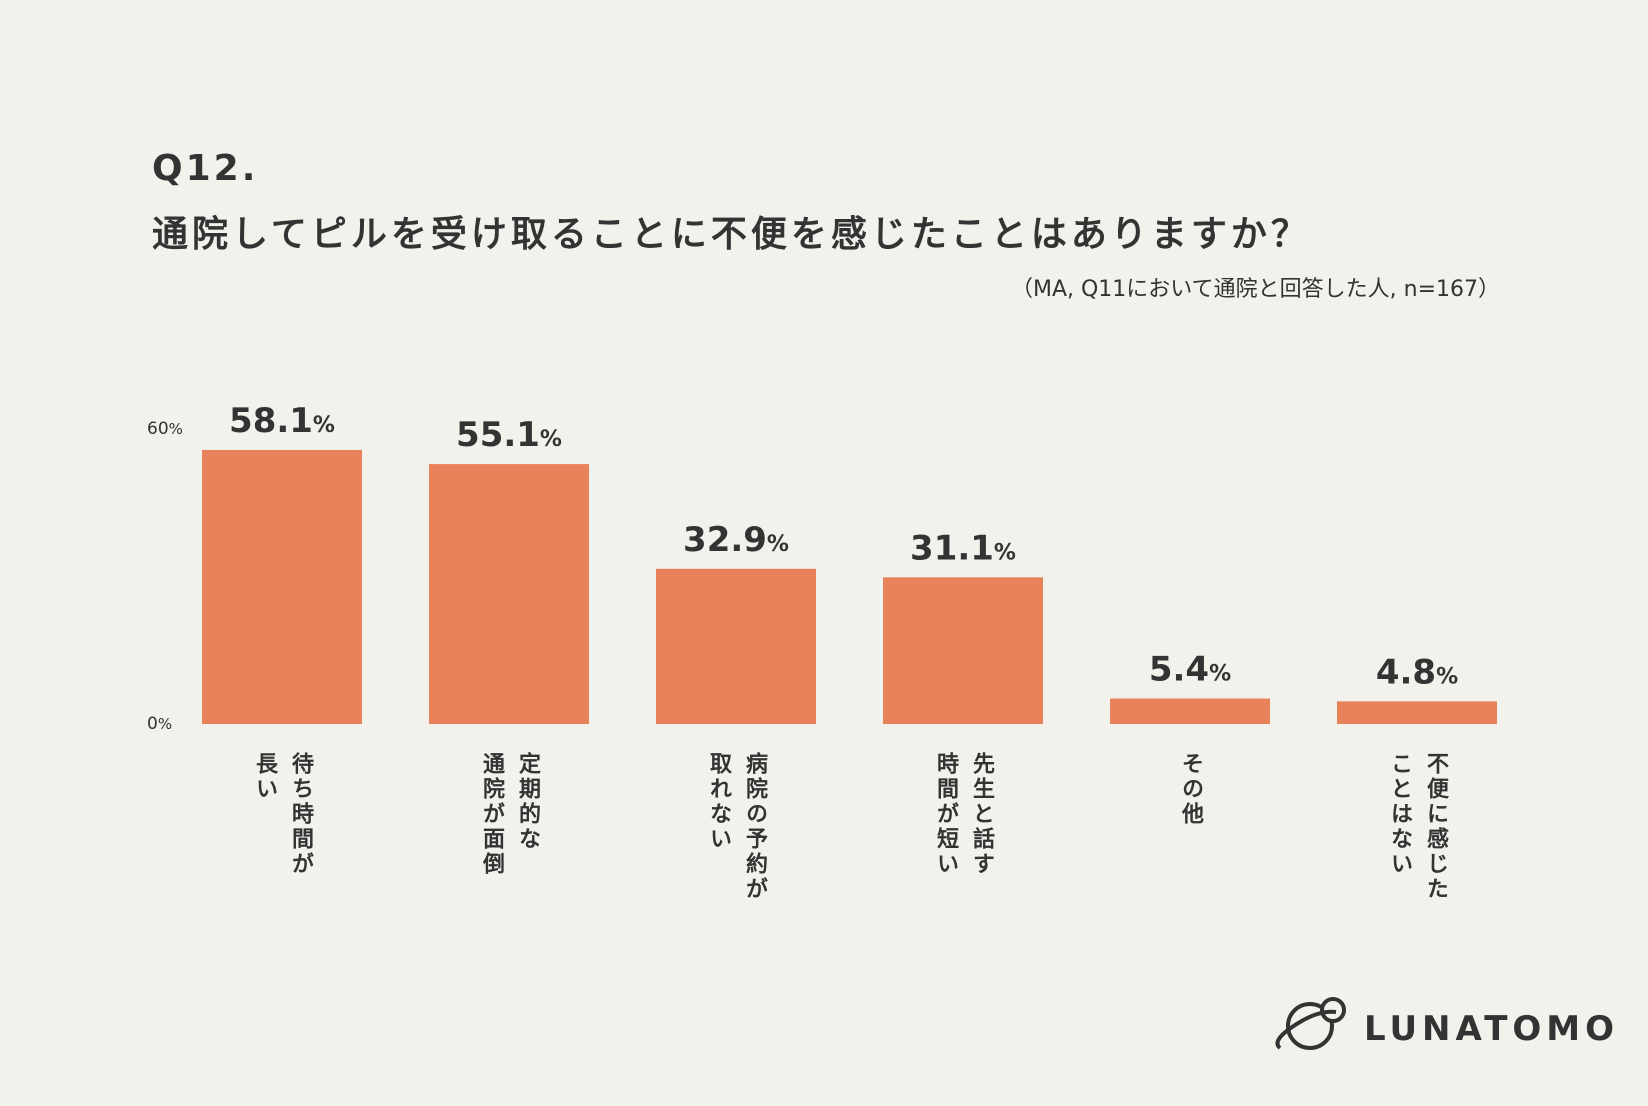 The width and height of the screenshot is (1648, 1106). Describe the element at coordinates (736, 827) in the screenshot. I see `x-tick-label: 病院の予約が 取れない` at that location.